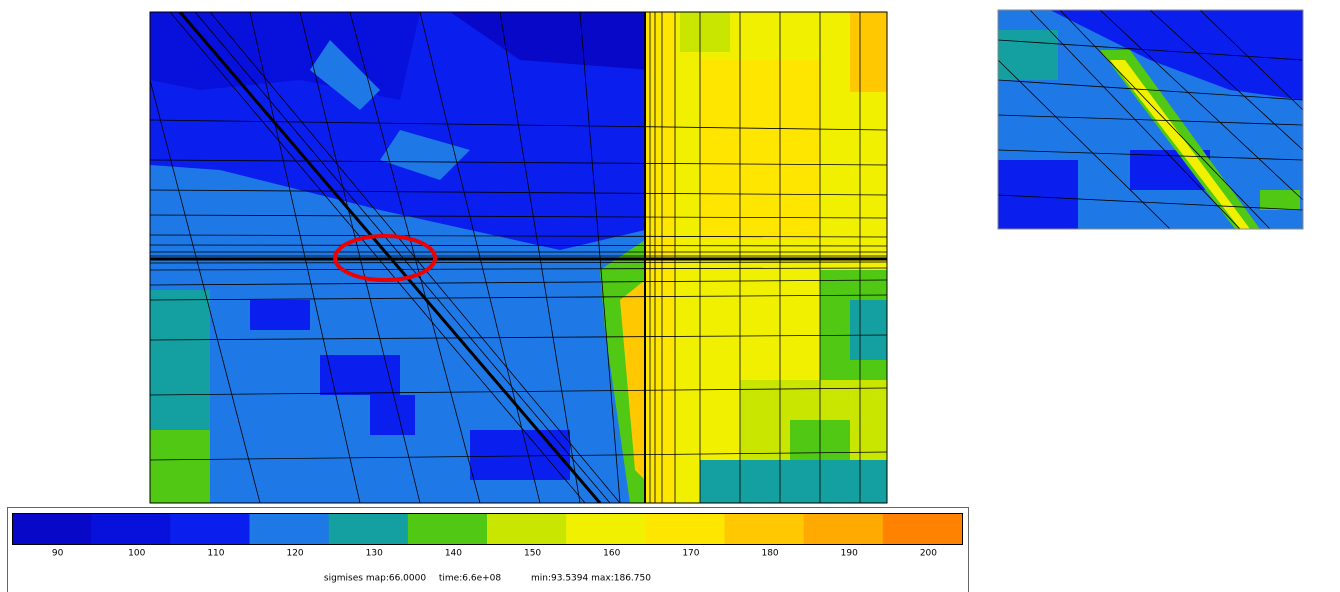 The width and height of the screenshot is (1340, 592). I want to click on zoom-view, so click(1150, 119).